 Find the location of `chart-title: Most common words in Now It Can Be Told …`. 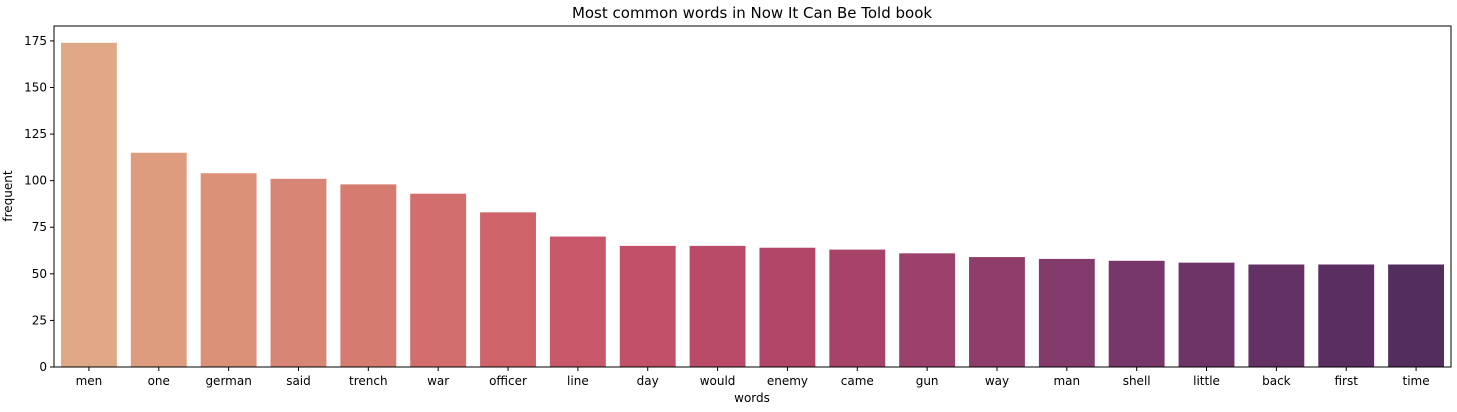

chart-title: Most common words in Now It Can Be Told … is located at coordinates (752, 13).